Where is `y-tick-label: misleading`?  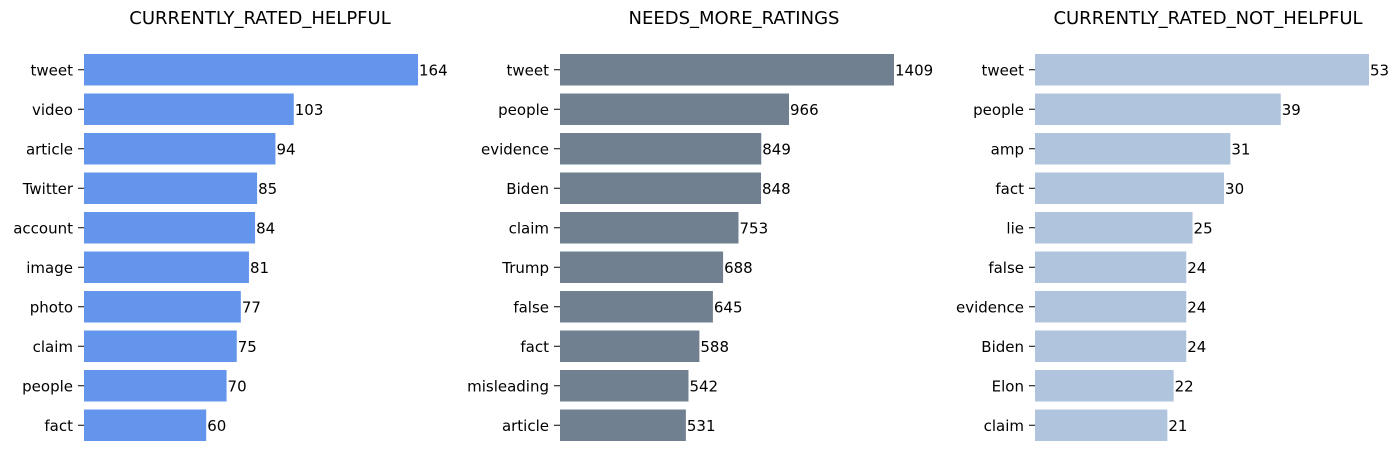
y-tick-label: misleading is located at coordinates (508, 386).